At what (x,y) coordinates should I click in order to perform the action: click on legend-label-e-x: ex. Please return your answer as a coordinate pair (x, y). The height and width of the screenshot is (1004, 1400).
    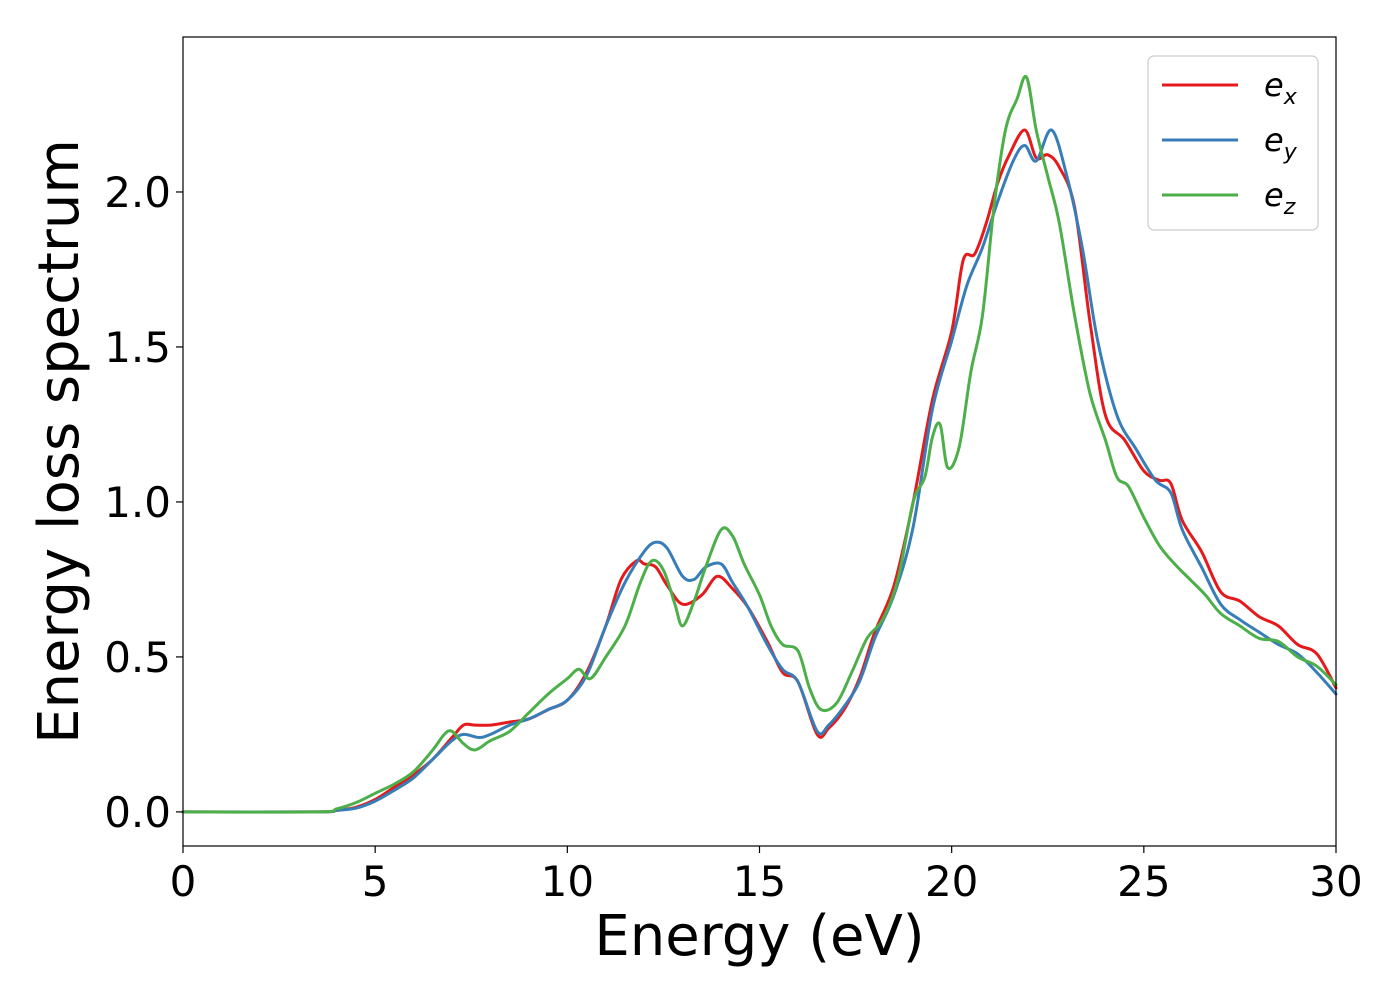
    Looking at the image, I should click on (1281, 88).